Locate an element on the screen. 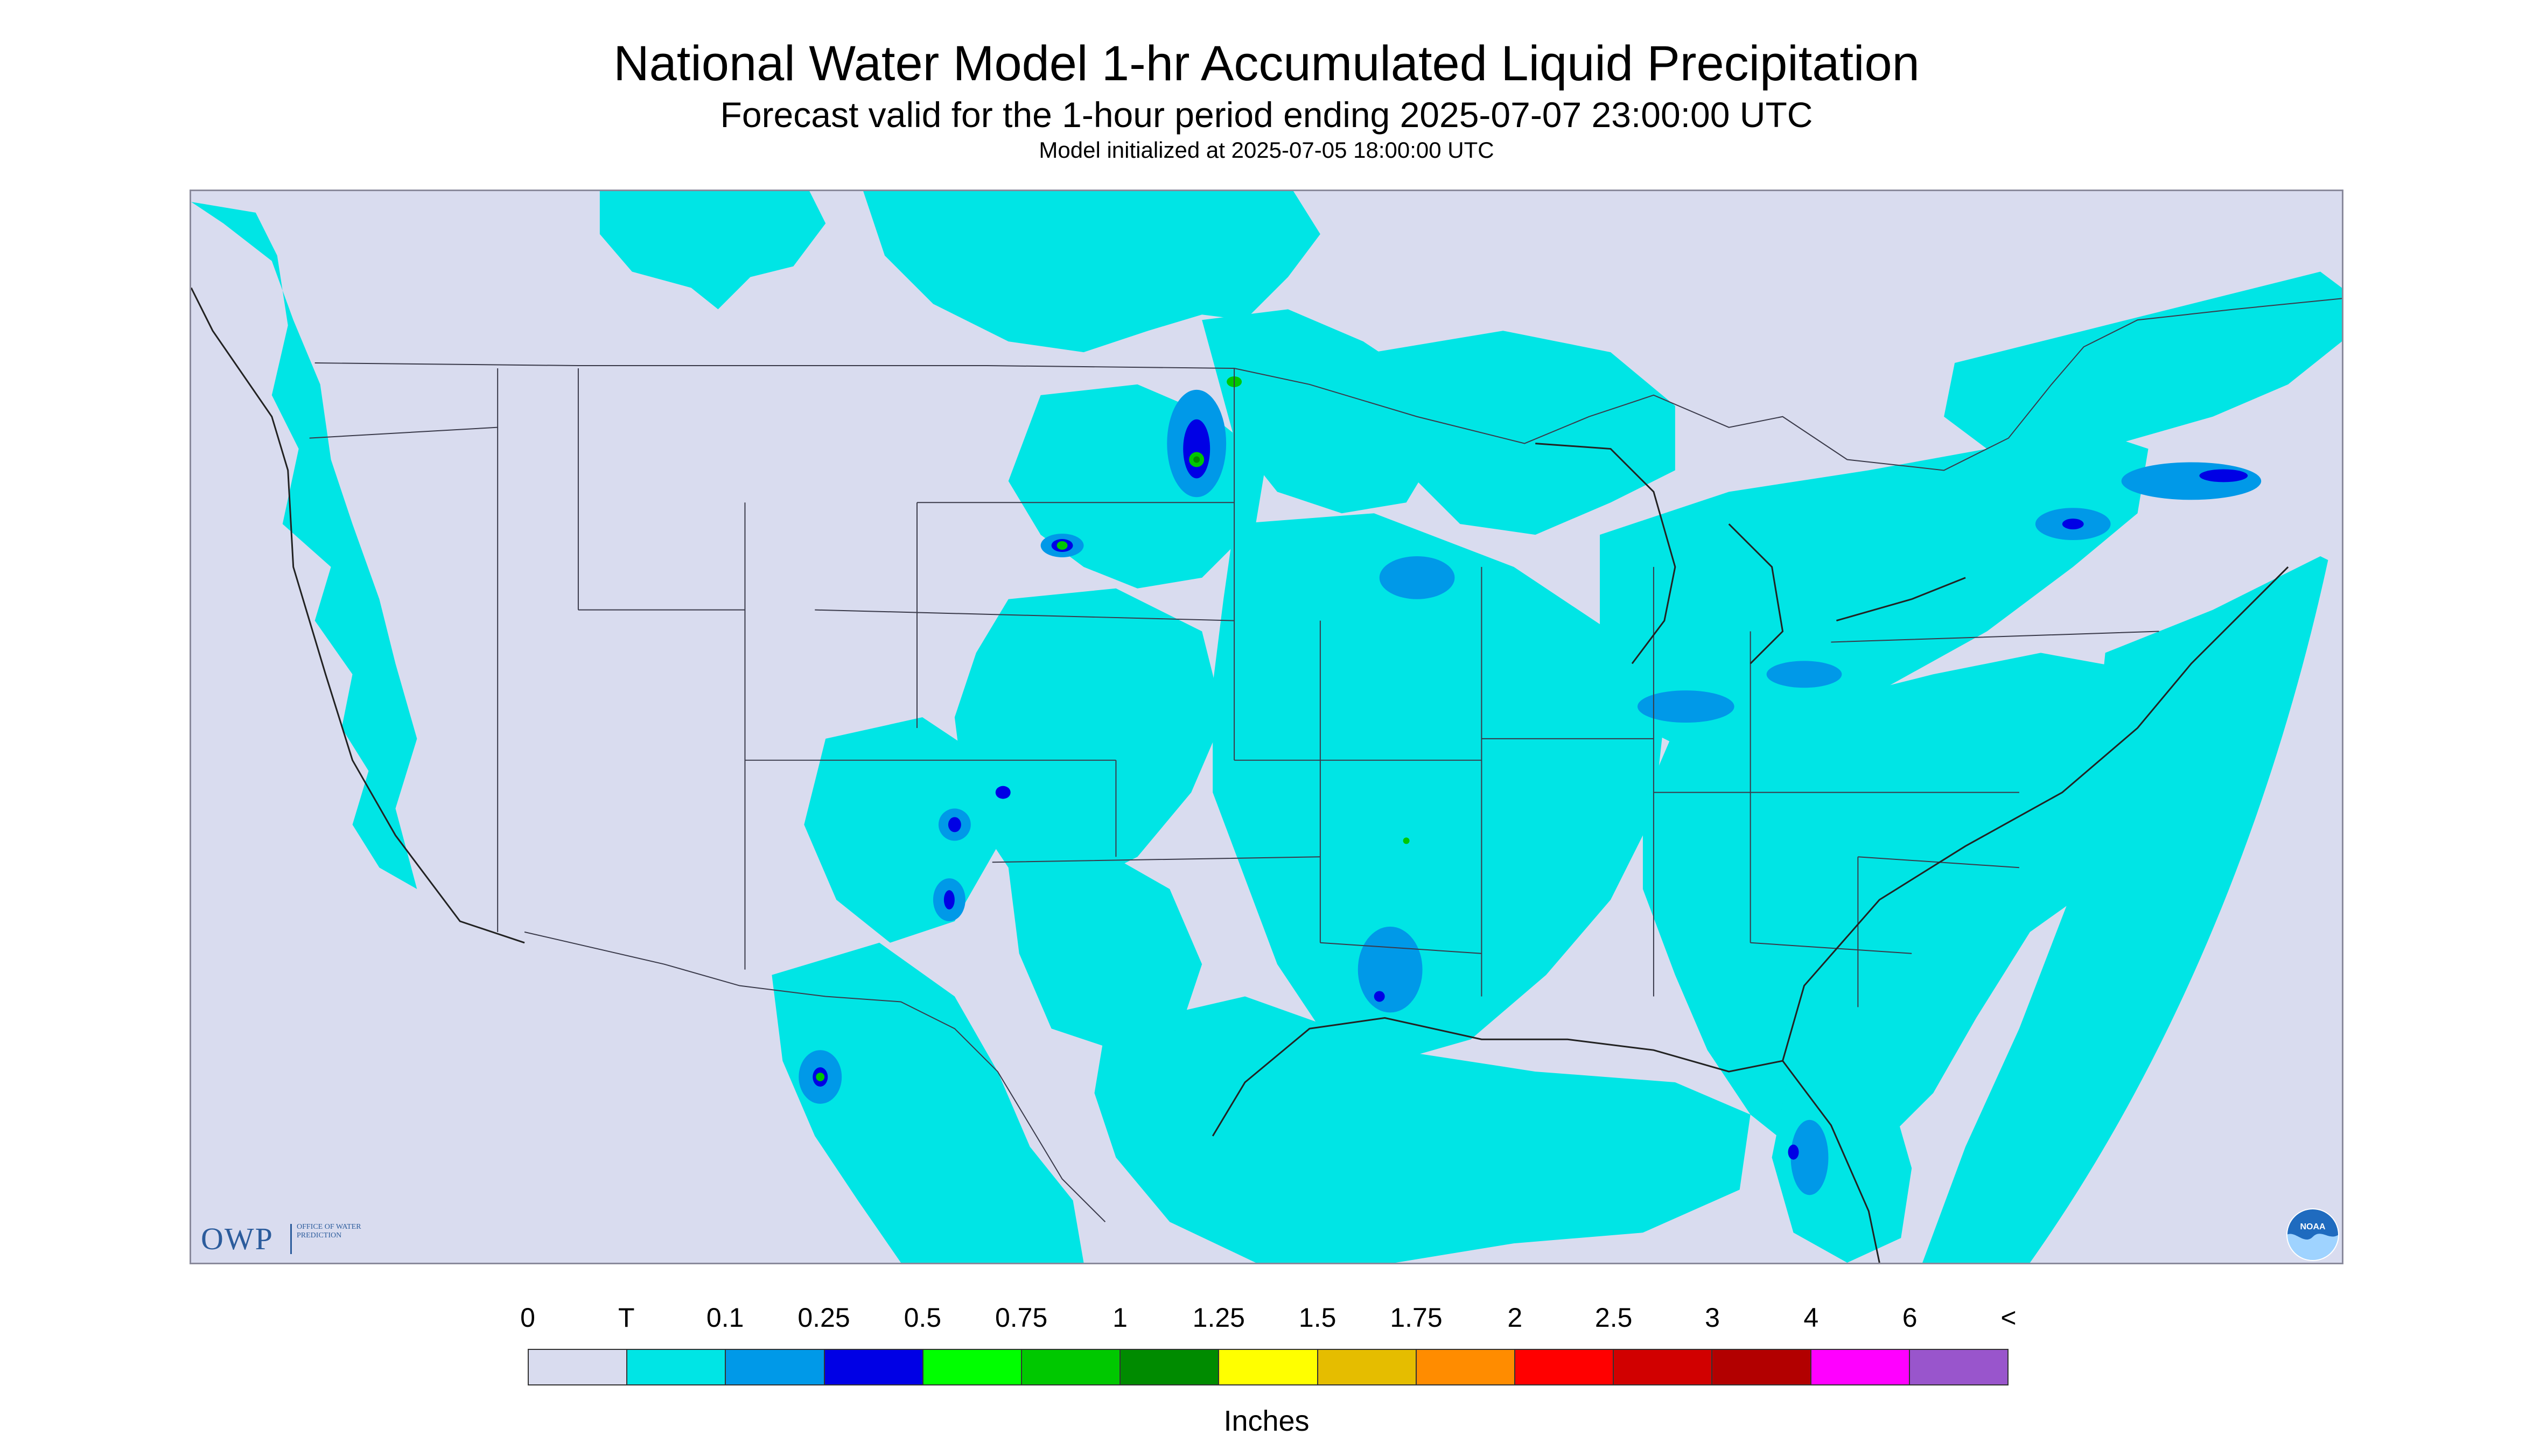 Image resolution: width=2533 pixels, height=1456 pixels. boundary-mexico is located at coordinates (815, 1076).